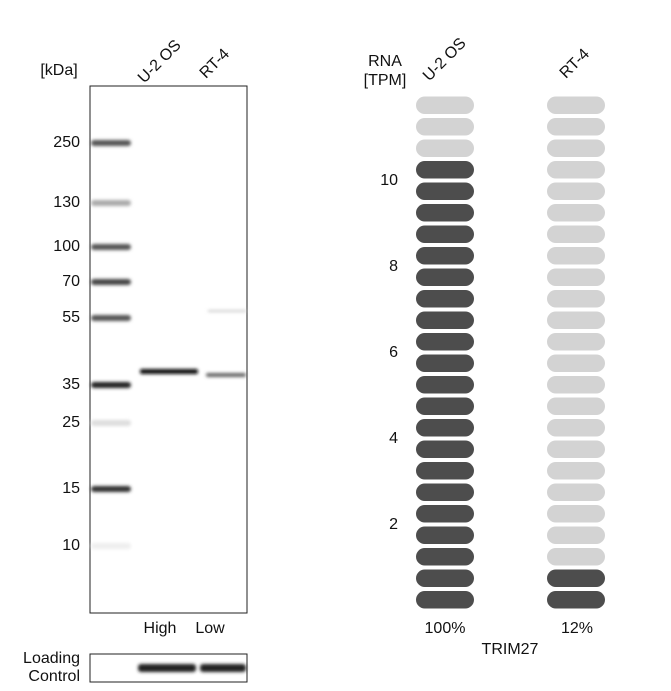 This screenshot has height=691, width=671. I want to click on y-tick-label: 6, so click(393, 352).